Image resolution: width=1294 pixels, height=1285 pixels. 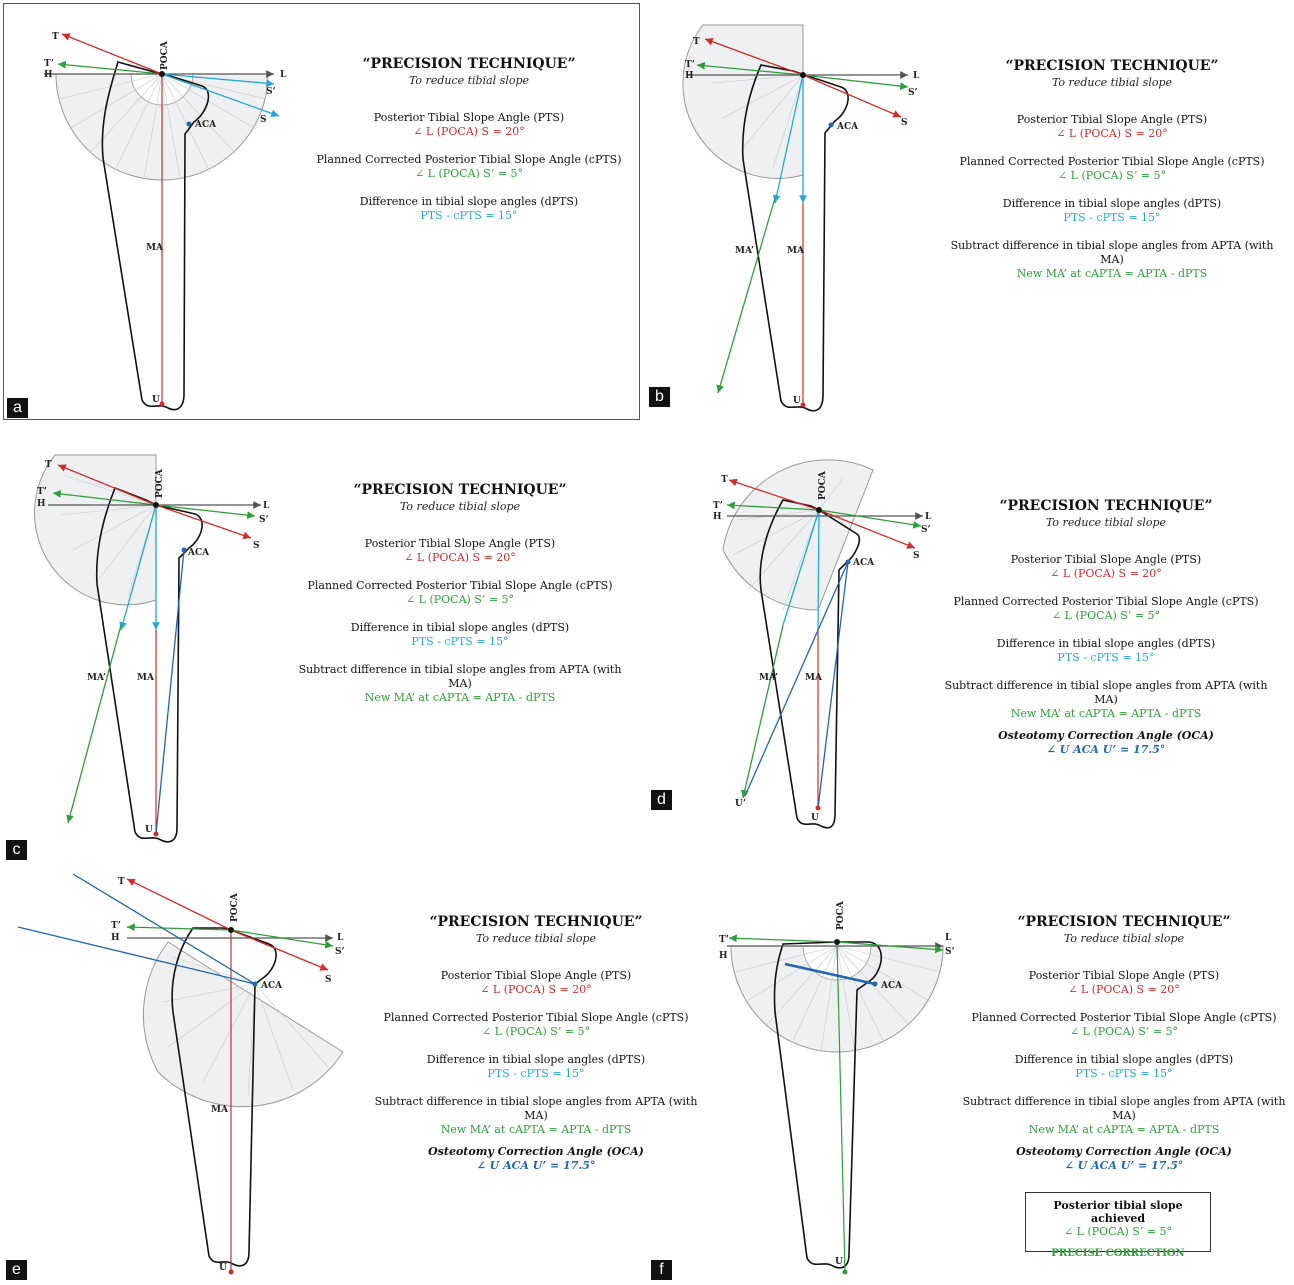 I want to click on label-aca: ACA, so click(x=205, y=125).